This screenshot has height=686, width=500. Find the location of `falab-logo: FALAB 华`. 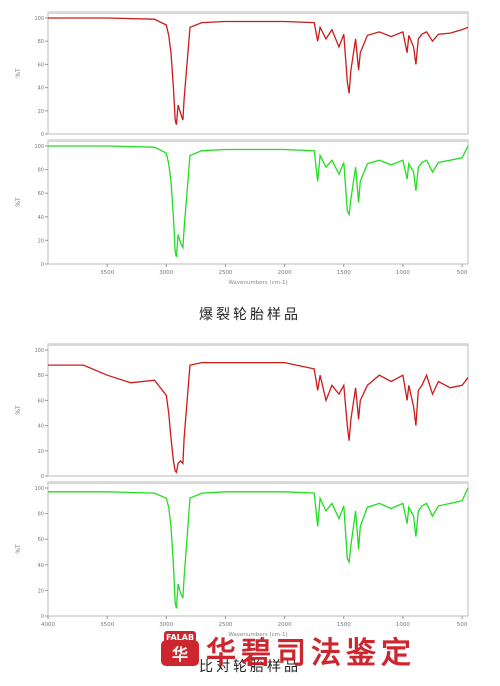

falab-logo: FALAB 华 is located at coordinates (180, 650).